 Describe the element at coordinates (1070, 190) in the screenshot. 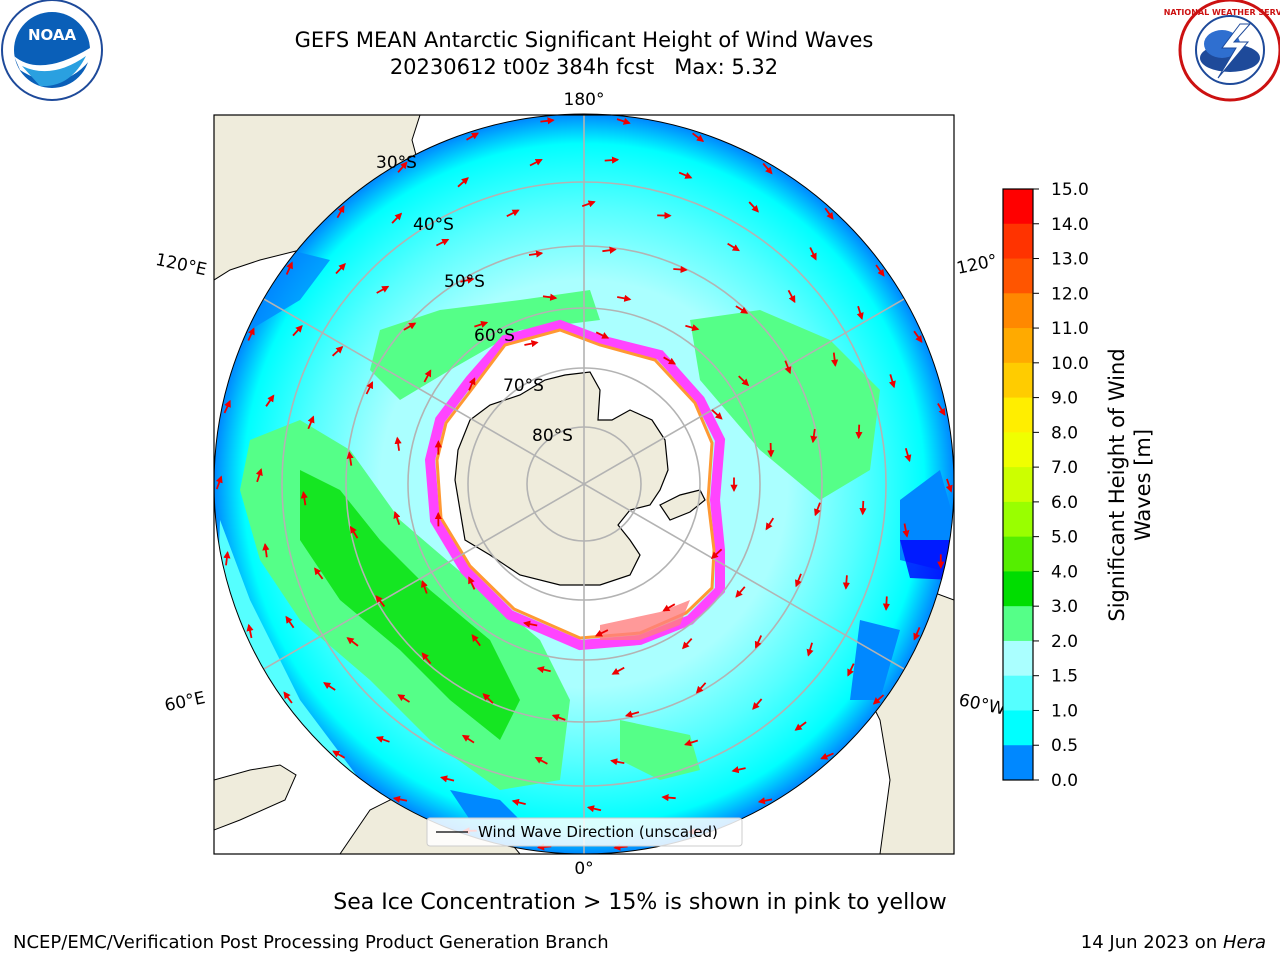

I see `colorbar-tick-label: 15.0` at that location.